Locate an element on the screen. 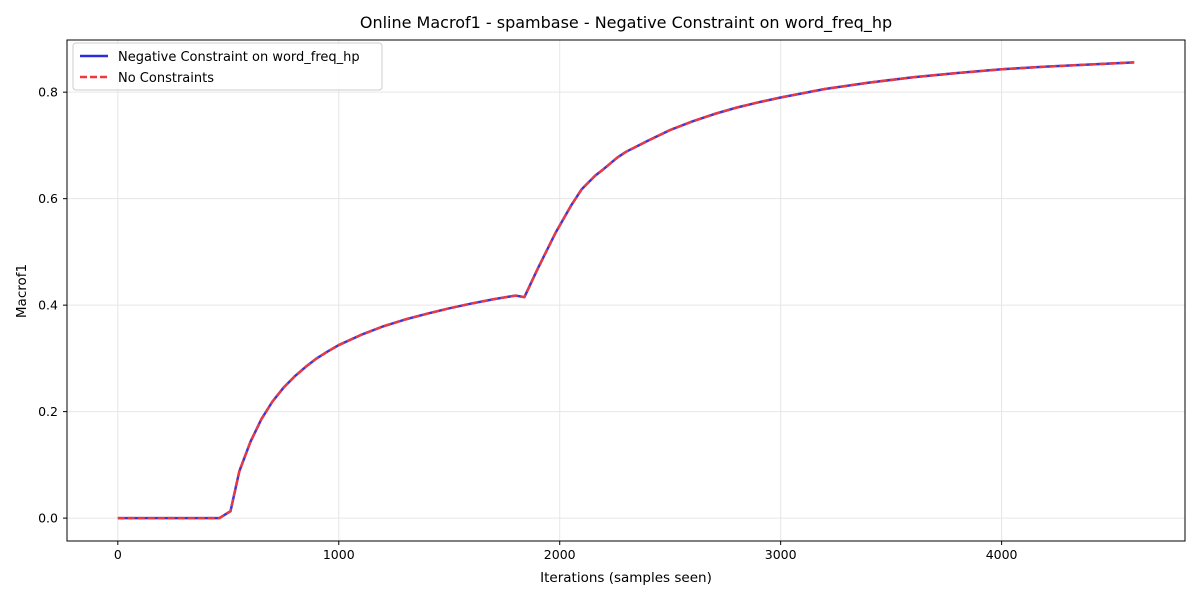 The image size is (1200, 600). y-tick-label: 0.8 is located at coordinates (48, 92).